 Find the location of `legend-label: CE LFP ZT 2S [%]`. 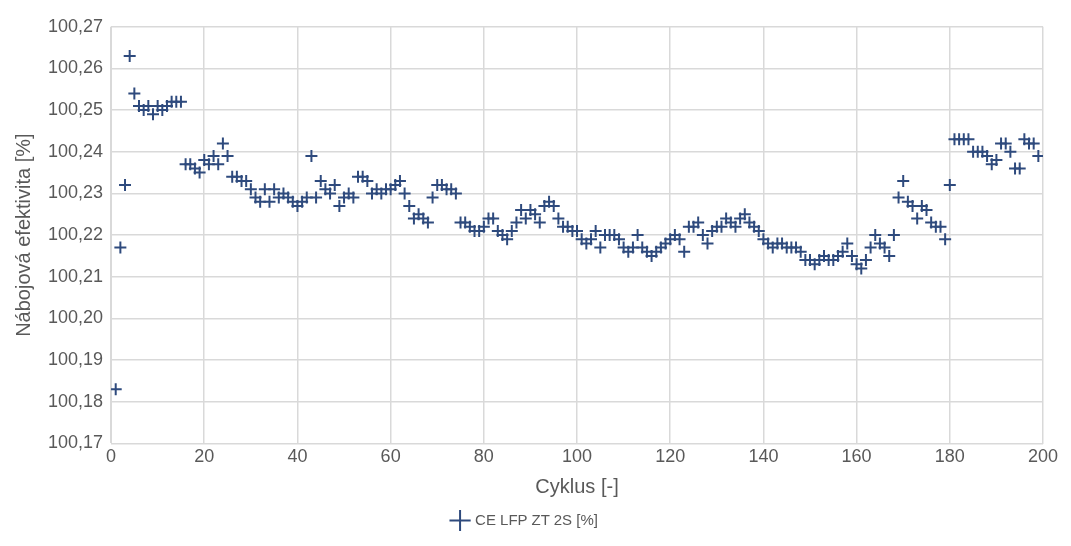

legend-label: CE LFP ZT 2S [%] is located at coordinates (536, 519).